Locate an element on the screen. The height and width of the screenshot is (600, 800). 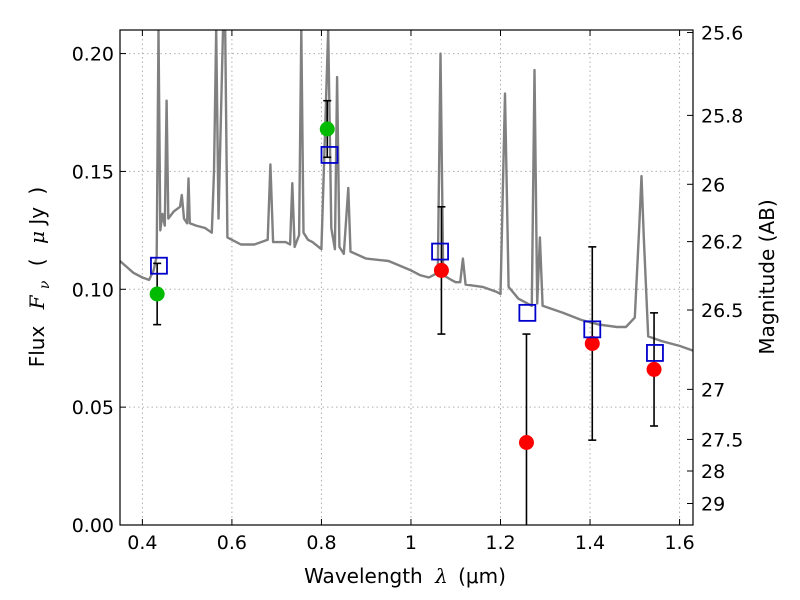
y2-tick-label: 28 is located at coordinates (713, 472).